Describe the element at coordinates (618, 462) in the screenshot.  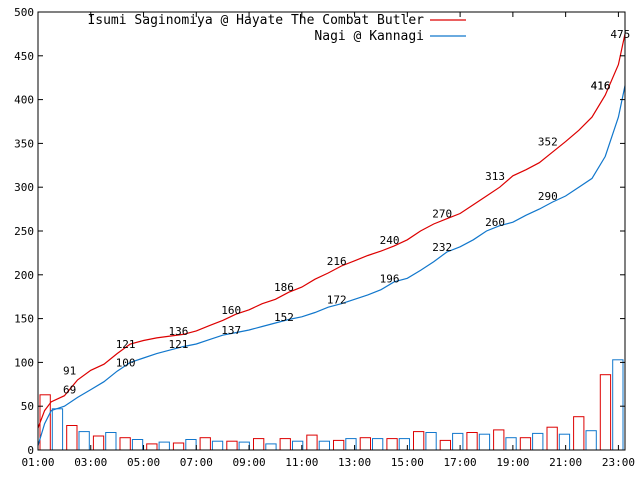
I see `x-tick-label: 23:00` at that location.